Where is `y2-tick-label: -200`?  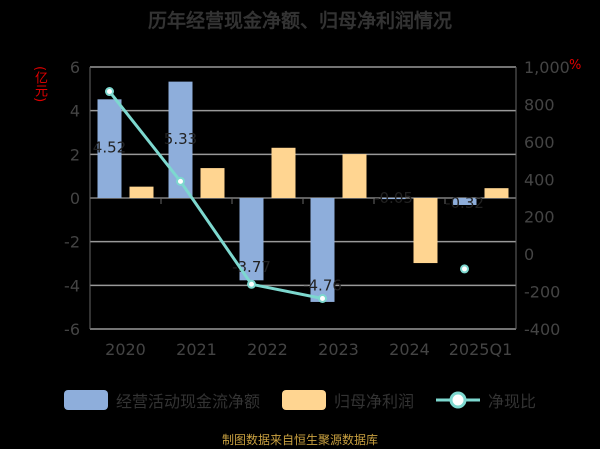
y2-tick-label: -200 is located at coordinates (542, 292).